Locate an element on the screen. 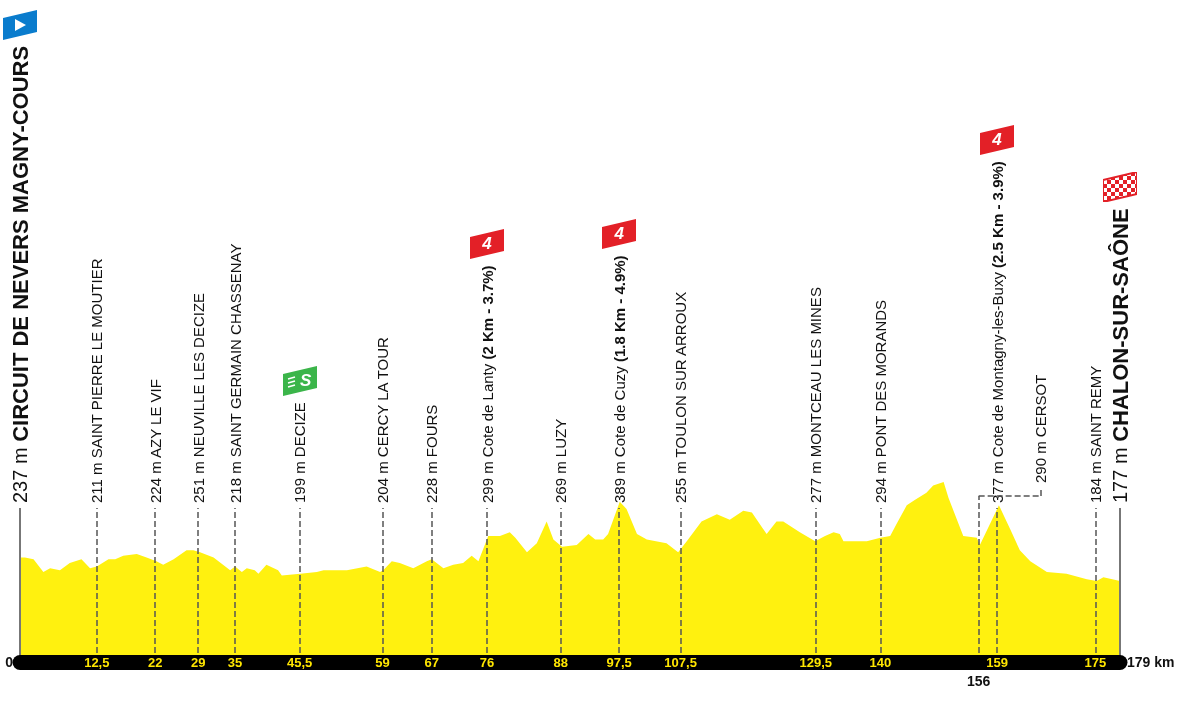  ref-line-label: 224 m AZY LE VIF is located at coordinates (155, 441).